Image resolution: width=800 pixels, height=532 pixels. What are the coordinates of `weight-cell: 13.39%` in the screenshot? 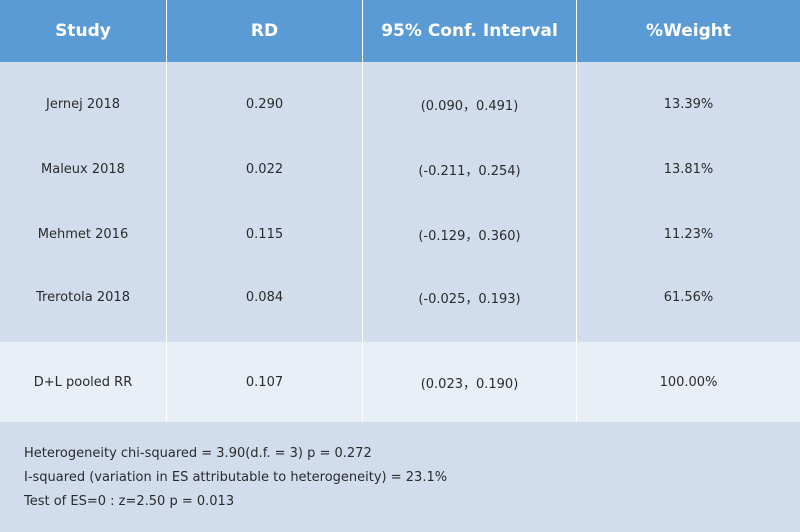 It's located at (688, 104).